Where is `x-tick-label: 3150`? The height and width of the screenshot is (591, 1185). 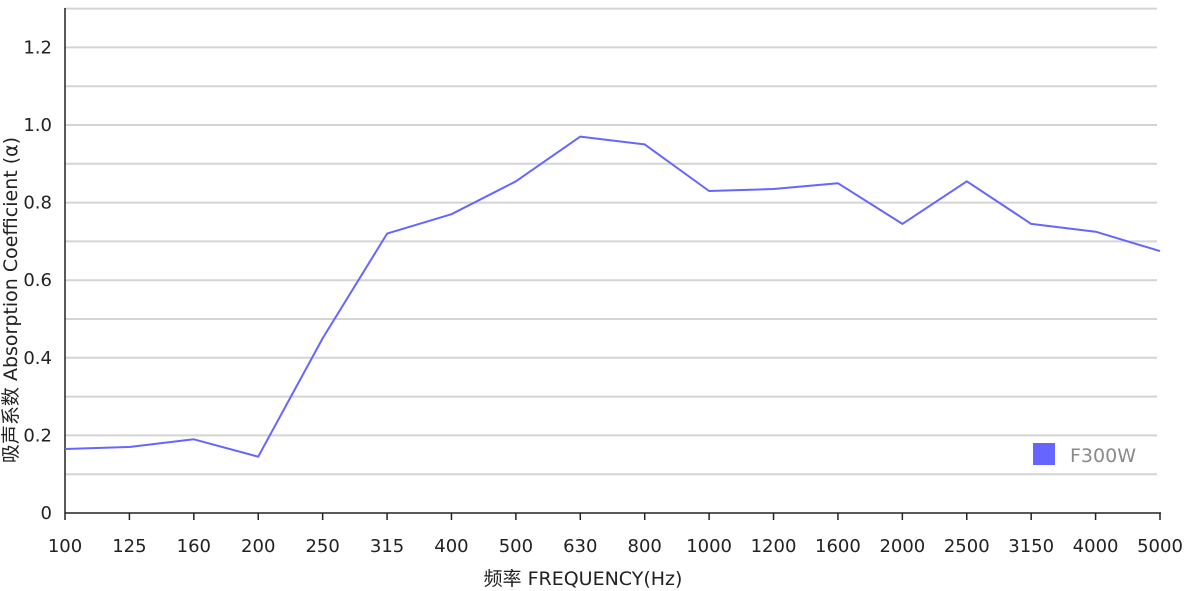
x-tick-label: 3150 is located at coordinates (1031, 546).